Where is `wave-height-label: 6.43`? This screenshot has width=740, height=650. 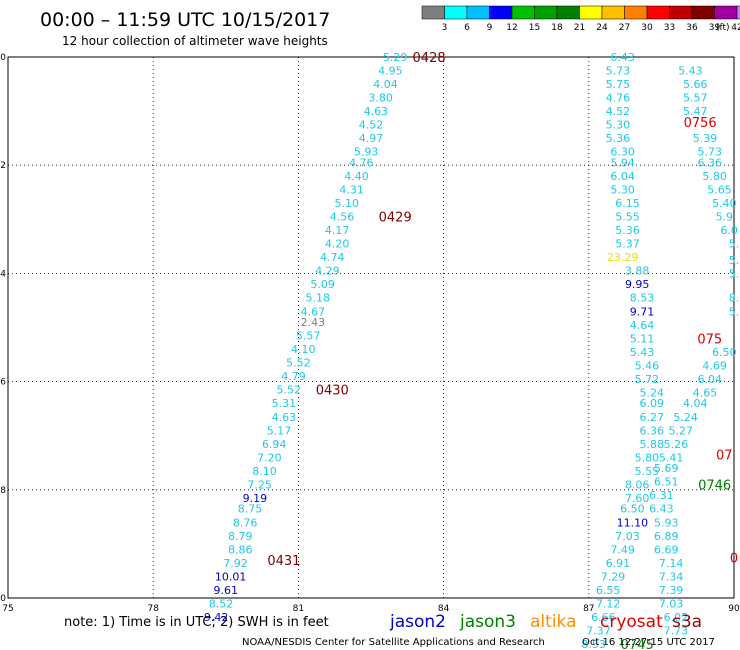
wave-height-label: 6.43 is located at coordinates (622, 57).